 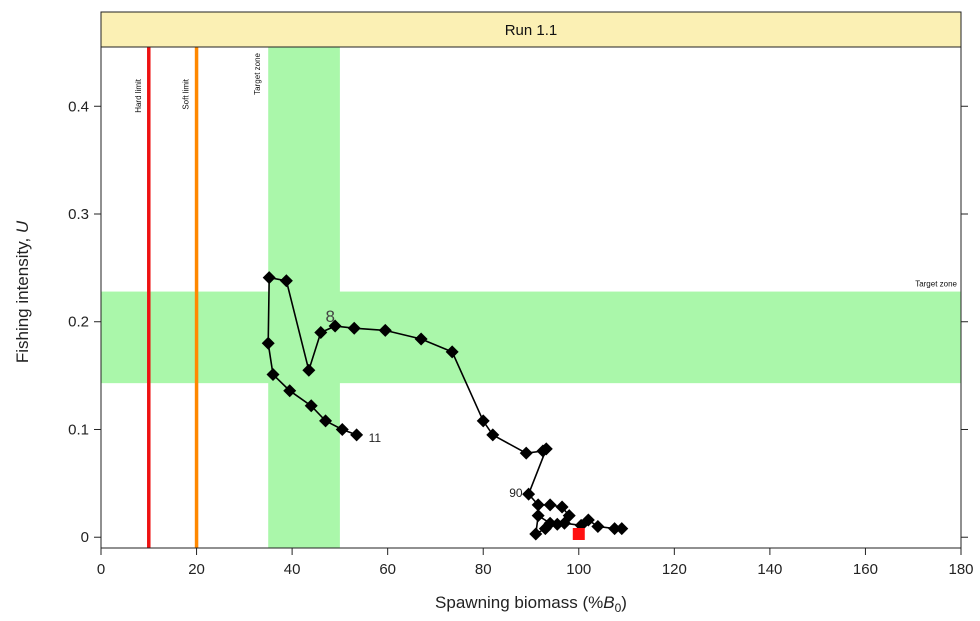 I want to click on x-tick-label: 160, so click(x=865, y=569).